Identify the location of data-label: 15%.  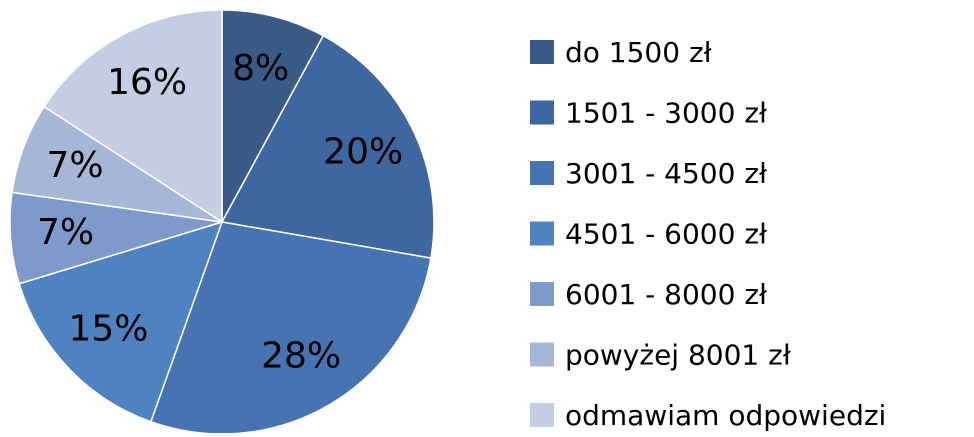
(109, 328).